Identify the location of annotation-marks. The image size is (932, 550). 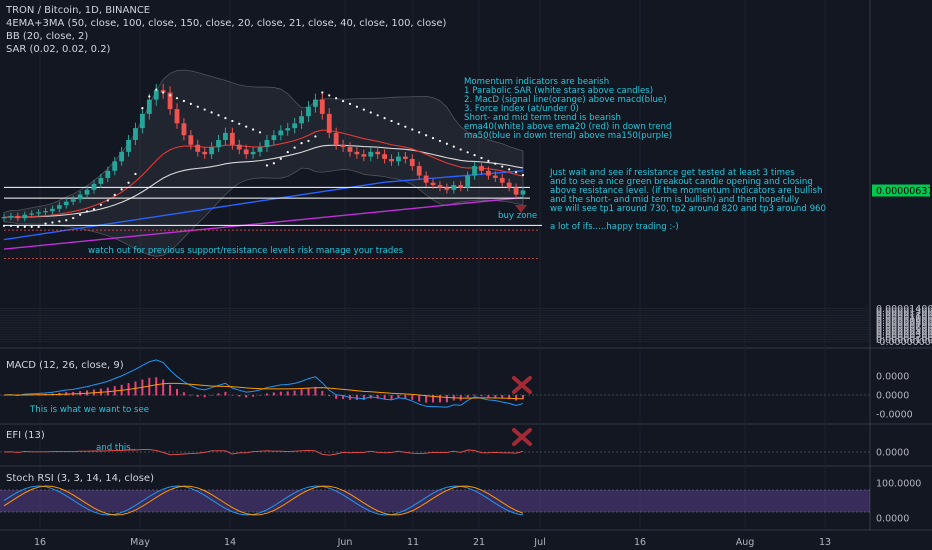
(522, 411).